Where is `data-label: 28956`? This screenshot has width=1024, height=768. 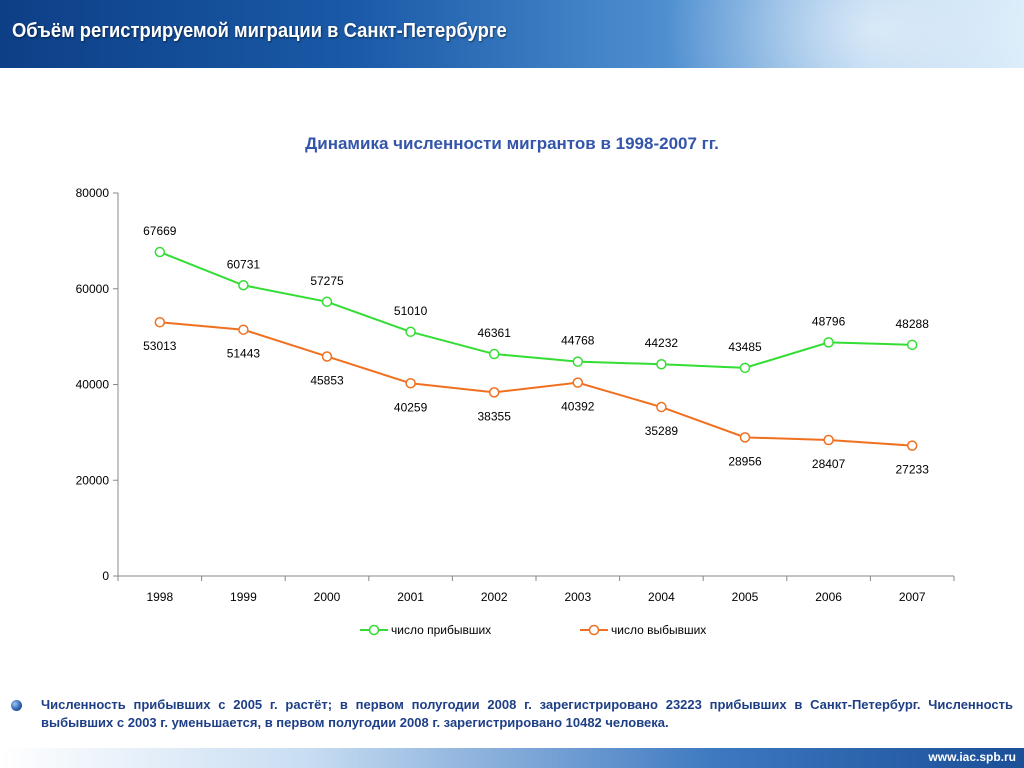 data-label: 28956 is located at coordinates (745, 461).